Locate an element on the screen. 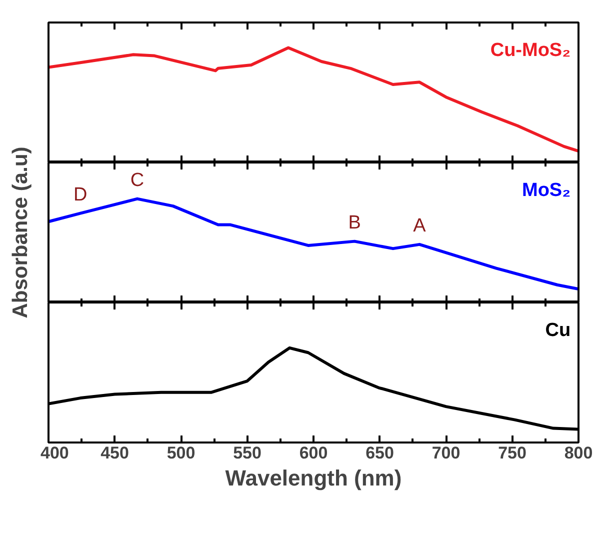 Image resolution: width=609 pixels, height=544 pixels. annotation: C is located at coordinates (137, 180).